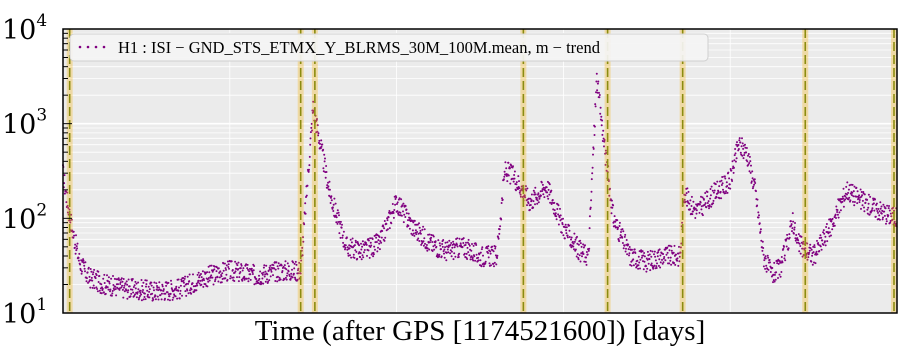  I want to click on legend-marker, so click(92, 47).